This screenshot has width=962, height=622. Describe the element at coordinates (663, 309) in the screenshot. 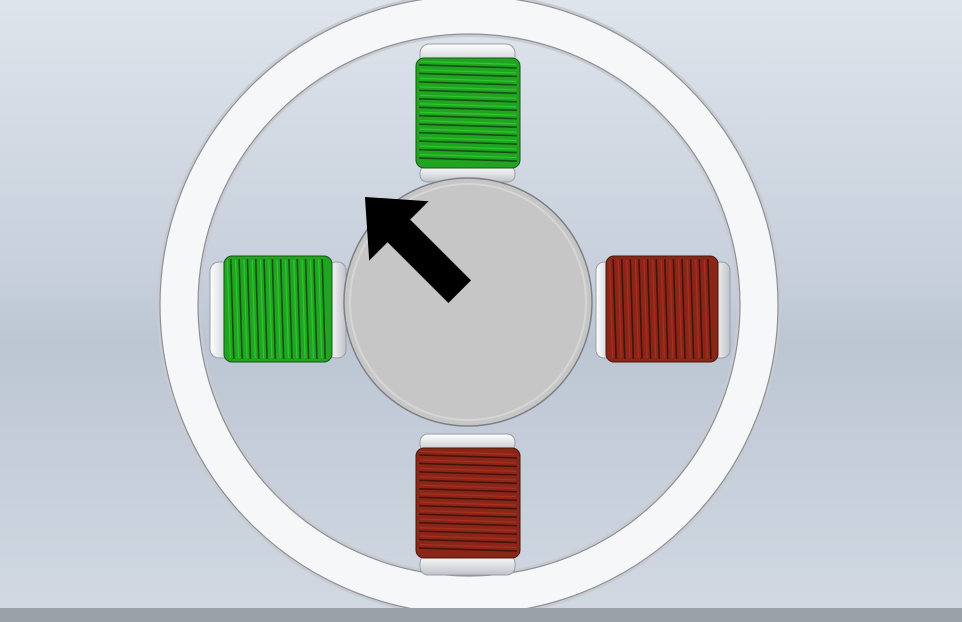

I see `coil-right` at that location.